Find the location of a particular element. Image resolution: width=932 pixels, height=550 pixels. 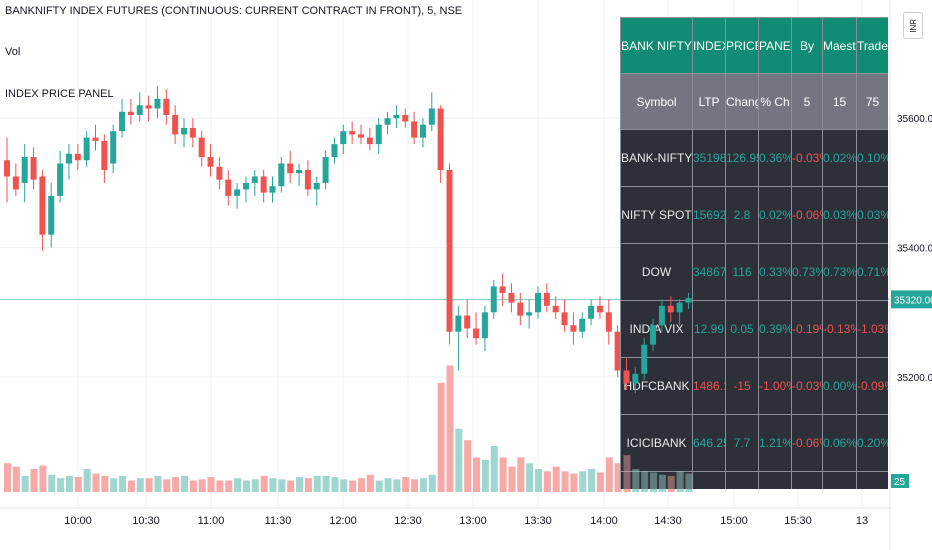

price-tick-label: 35400.00 is located at coordinates (914, 249).